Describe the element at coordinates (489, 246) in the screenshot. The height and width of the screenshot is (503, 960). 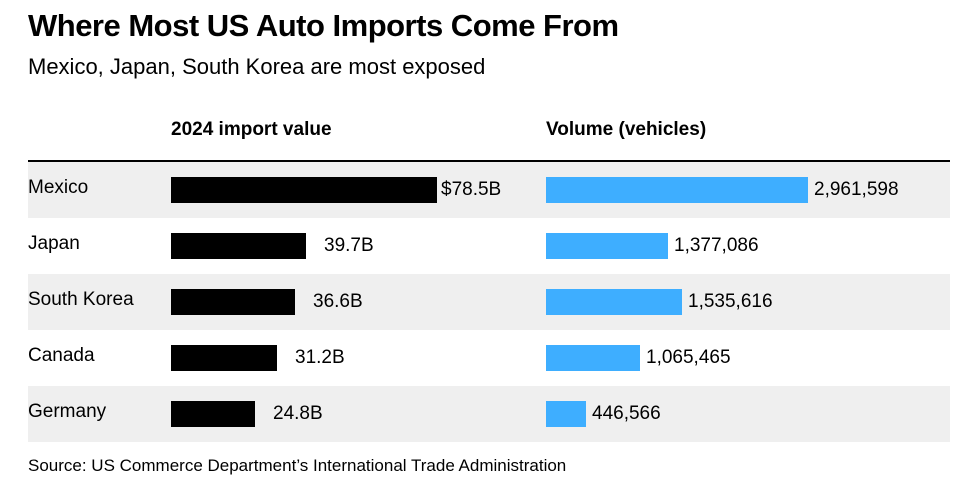
I see `chart-row-japan: Japan 39.7B 1,377,086` at that location.